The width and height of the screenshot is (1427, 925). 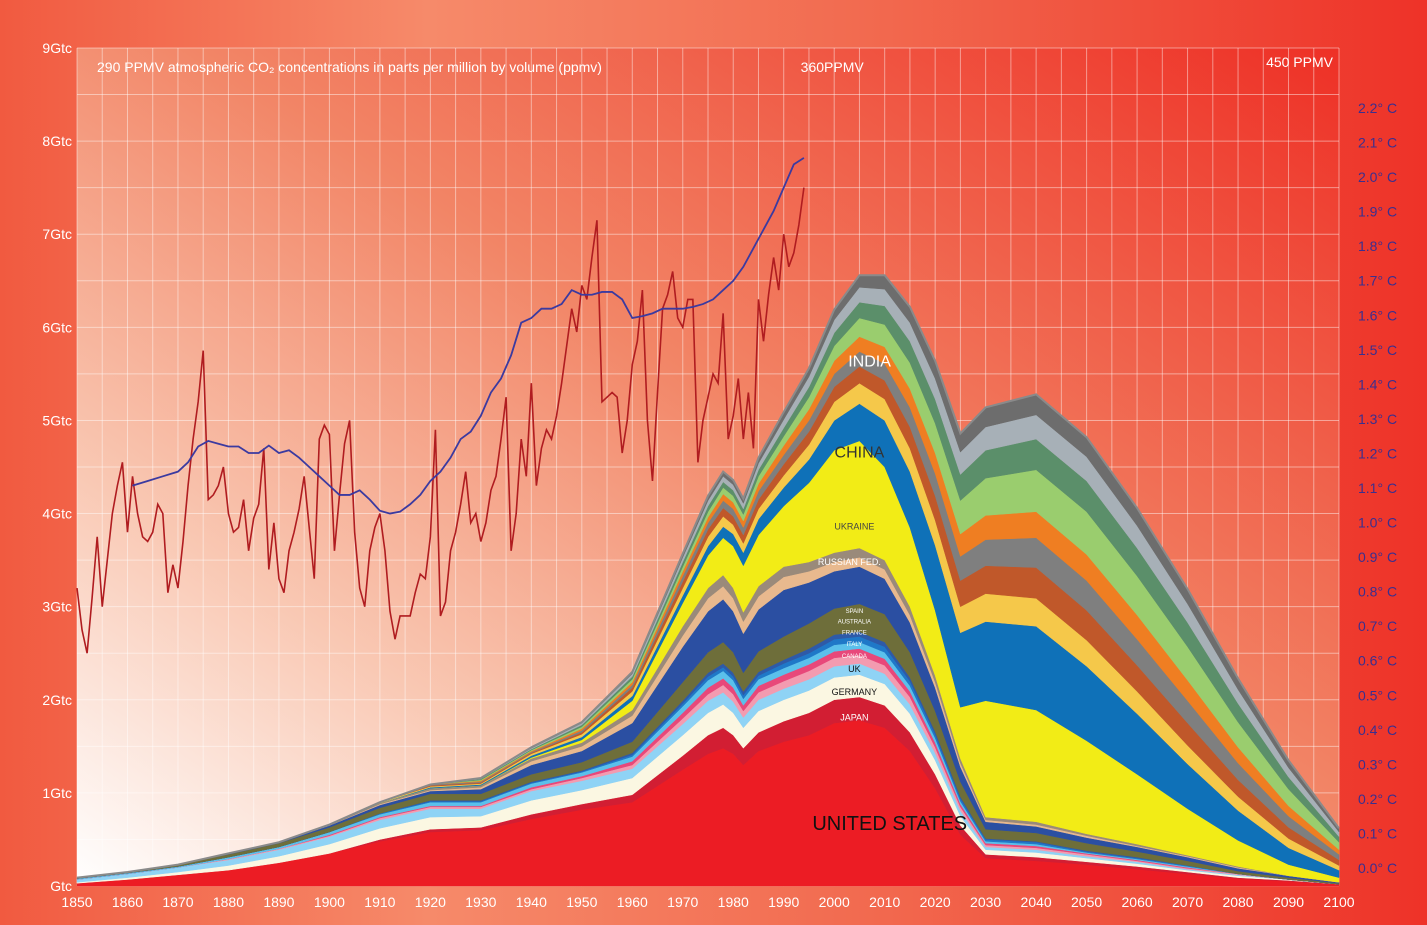 I want to click on y-tick-label: 9Gtc, so click(x=57, y=48).